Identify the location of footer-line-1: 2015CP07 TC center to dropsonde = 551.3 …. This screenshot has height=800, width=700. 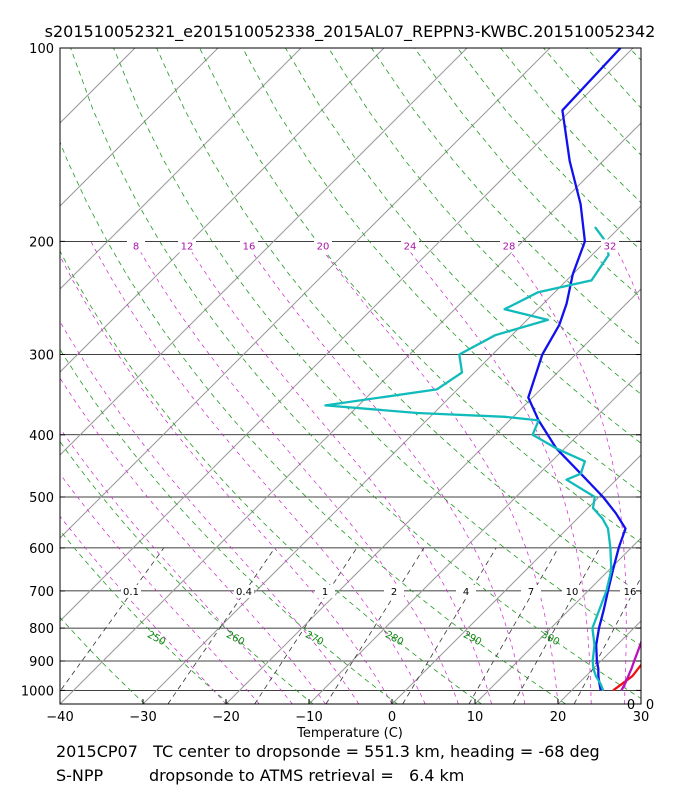
(328, 751).